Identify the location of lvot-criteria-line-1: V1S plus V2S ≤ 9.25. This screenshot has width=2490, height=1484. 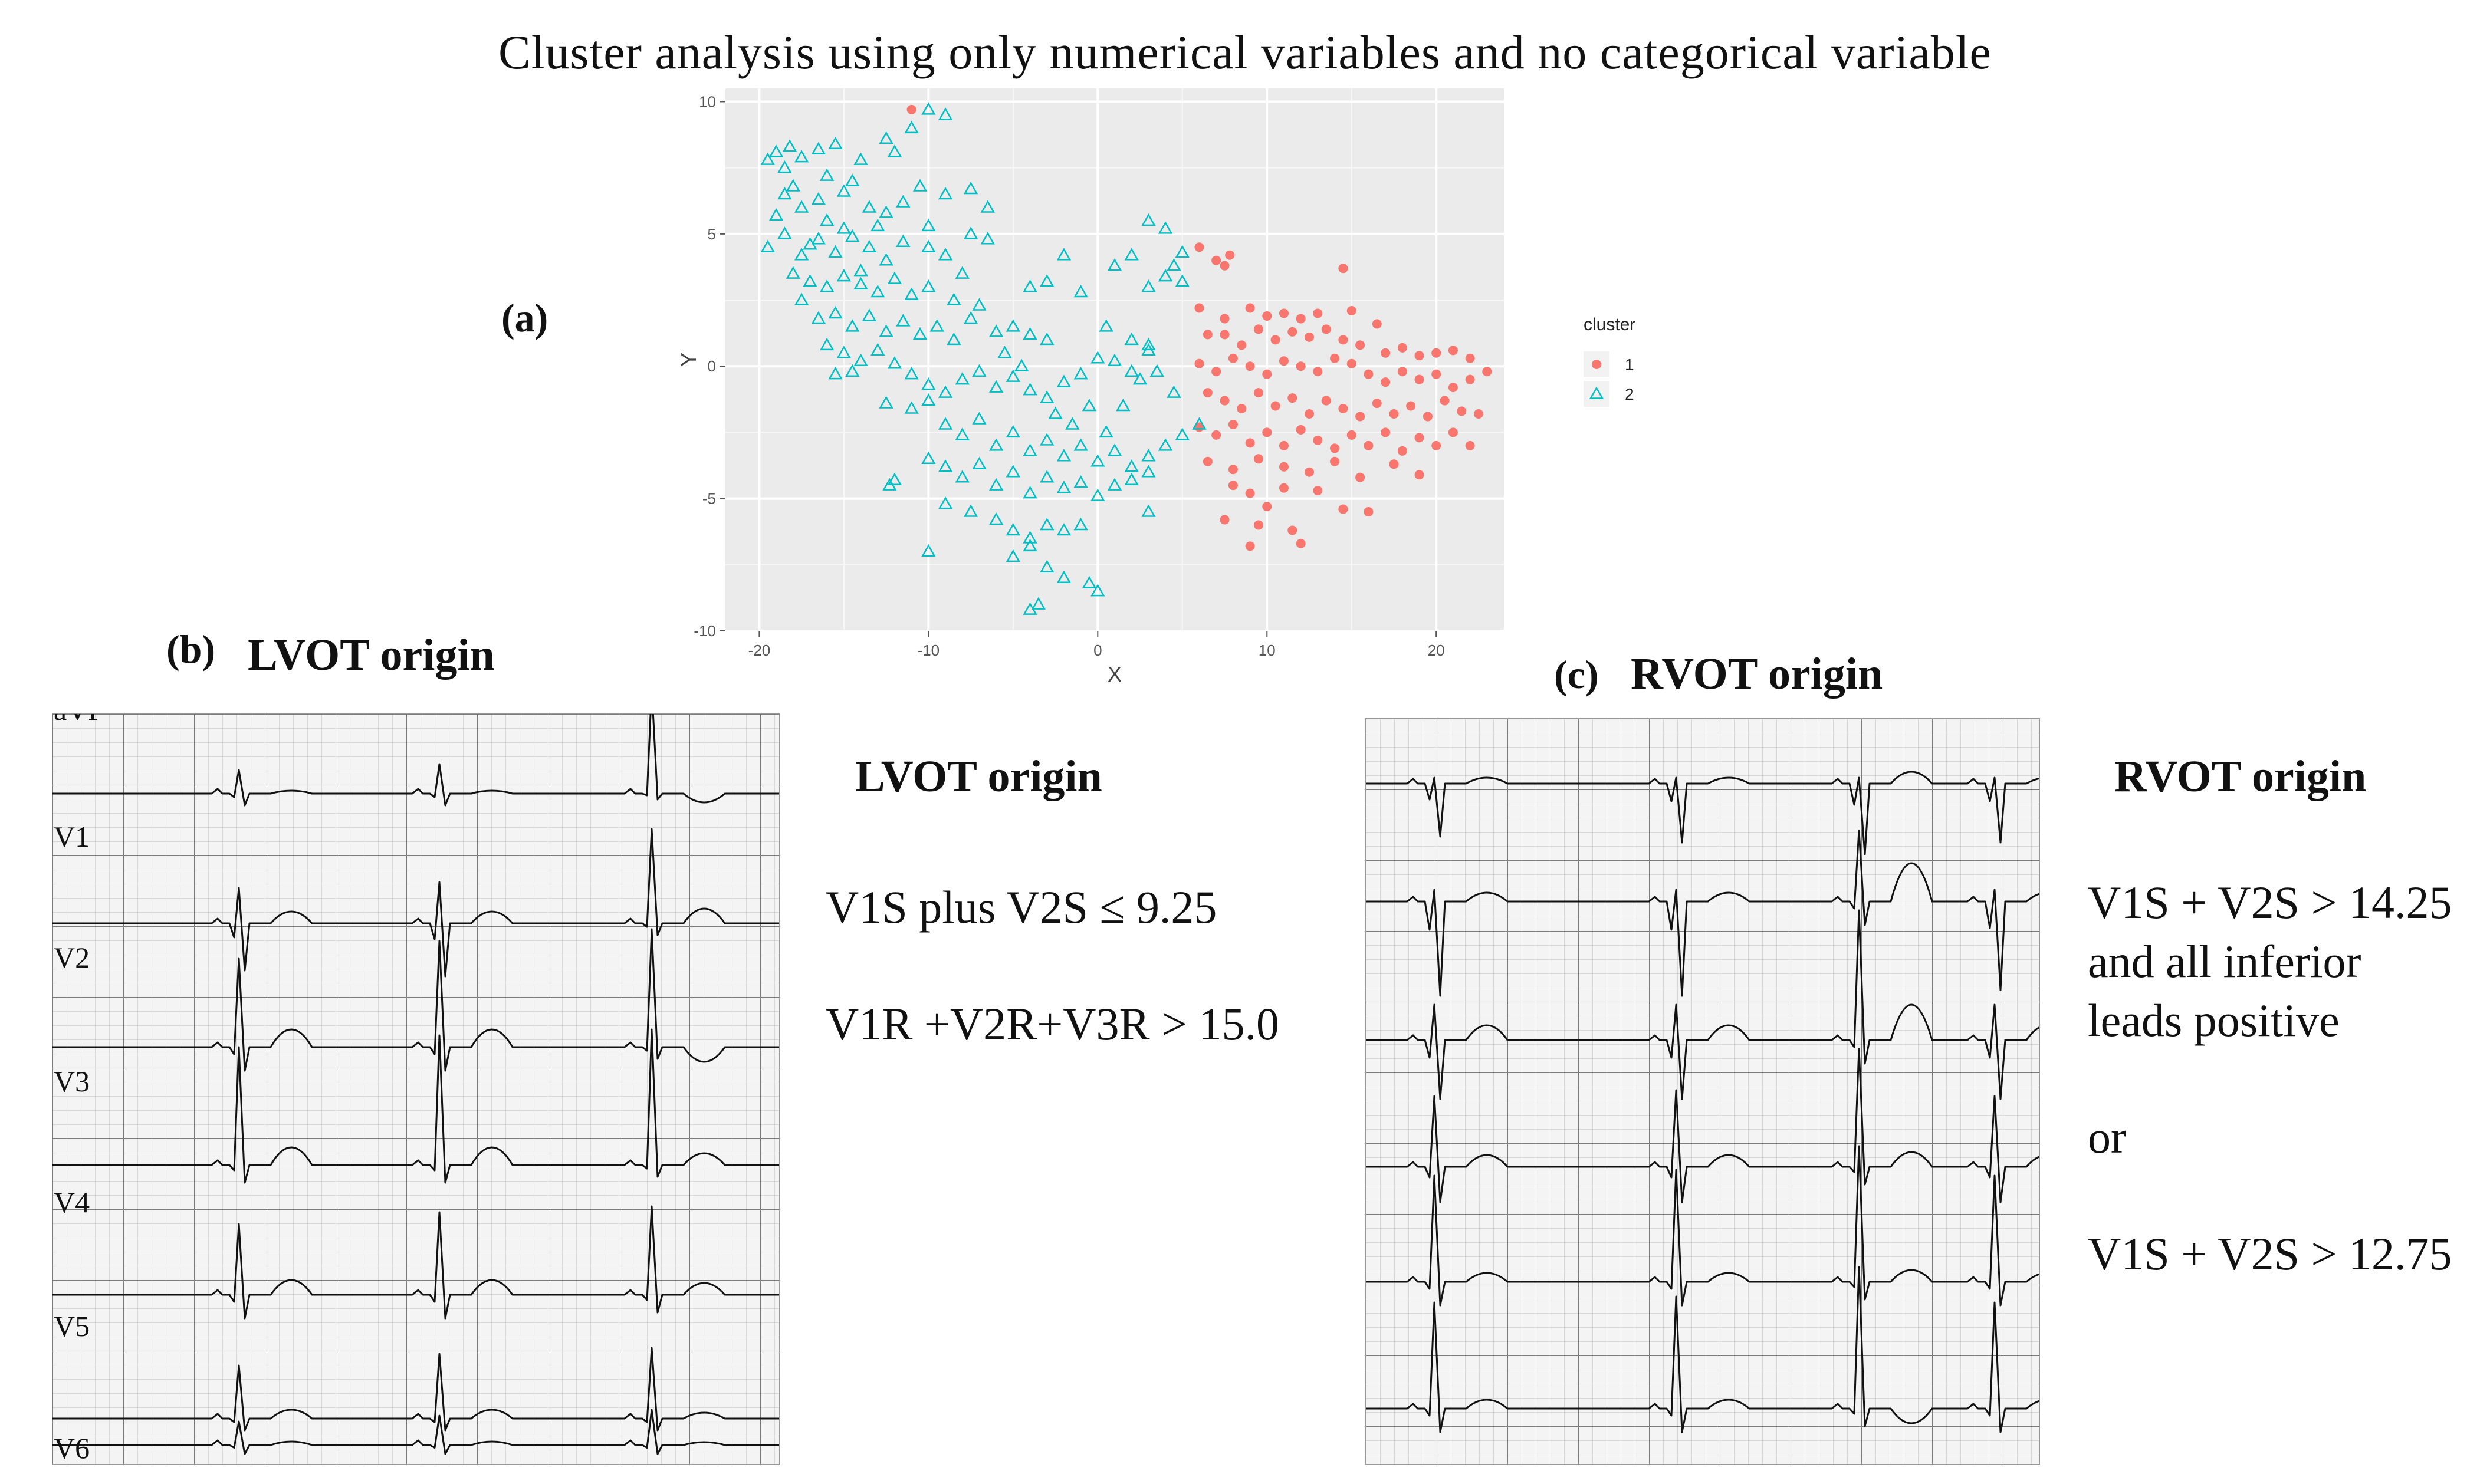
(1021, 907).